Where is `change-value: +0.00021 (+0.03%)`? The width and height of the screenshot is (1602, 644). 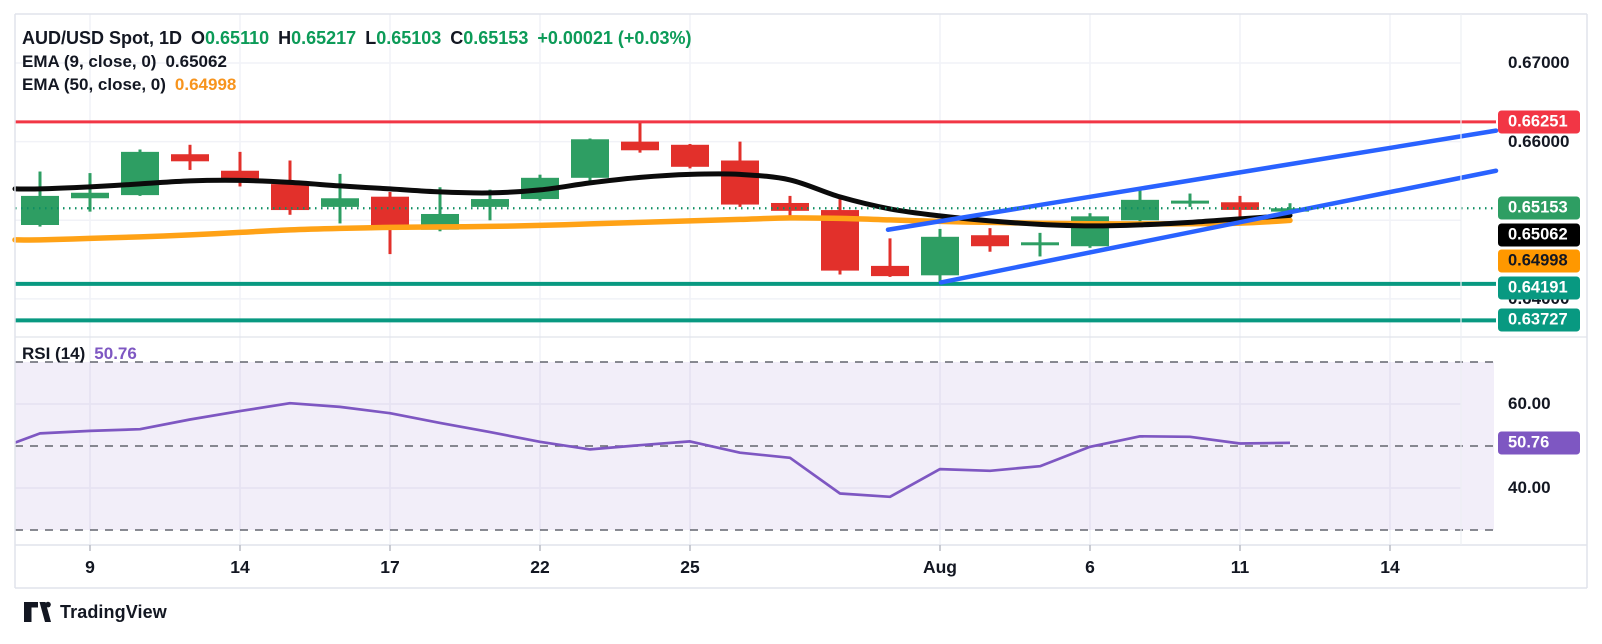
change-value: +0.00021 (+0.03%) is located at coordinates (614, 38).